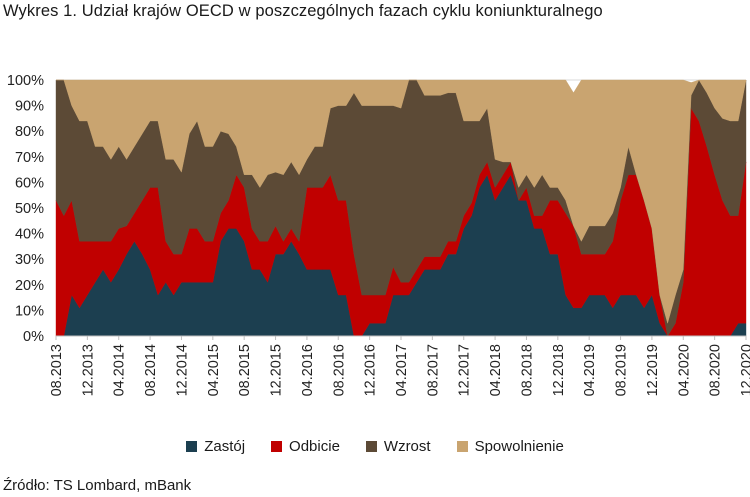  What do you see at coordinates (590, 370) in the screenshot?
I see `x-tick-label: 04.2019` at bounding box center [590, 370].